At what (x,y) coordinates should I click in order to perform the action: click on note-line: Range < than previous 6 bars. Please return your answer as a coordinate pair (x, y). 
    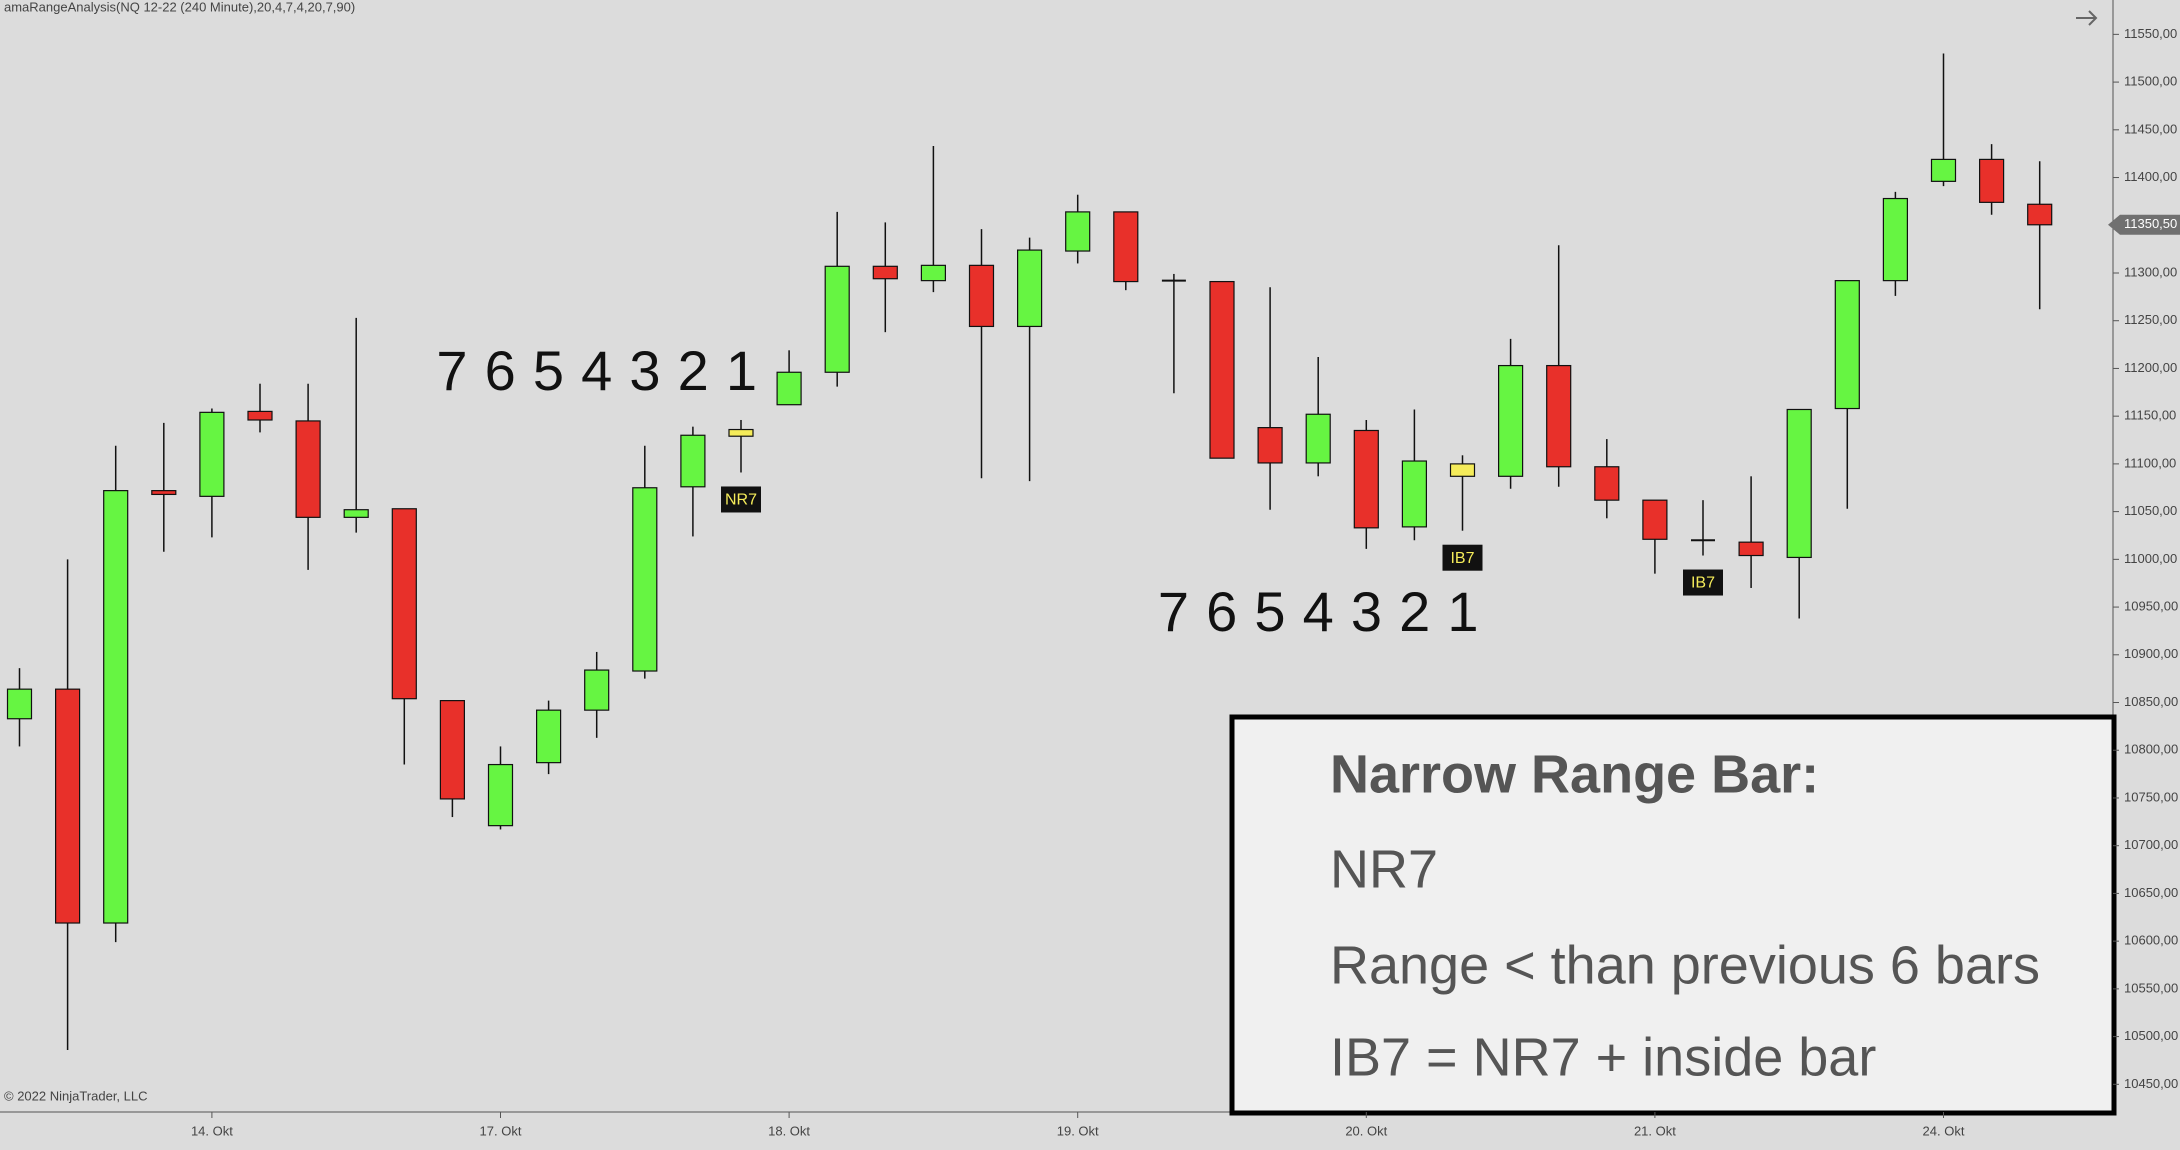
    Looking at the image, I should click on (1685, 965).